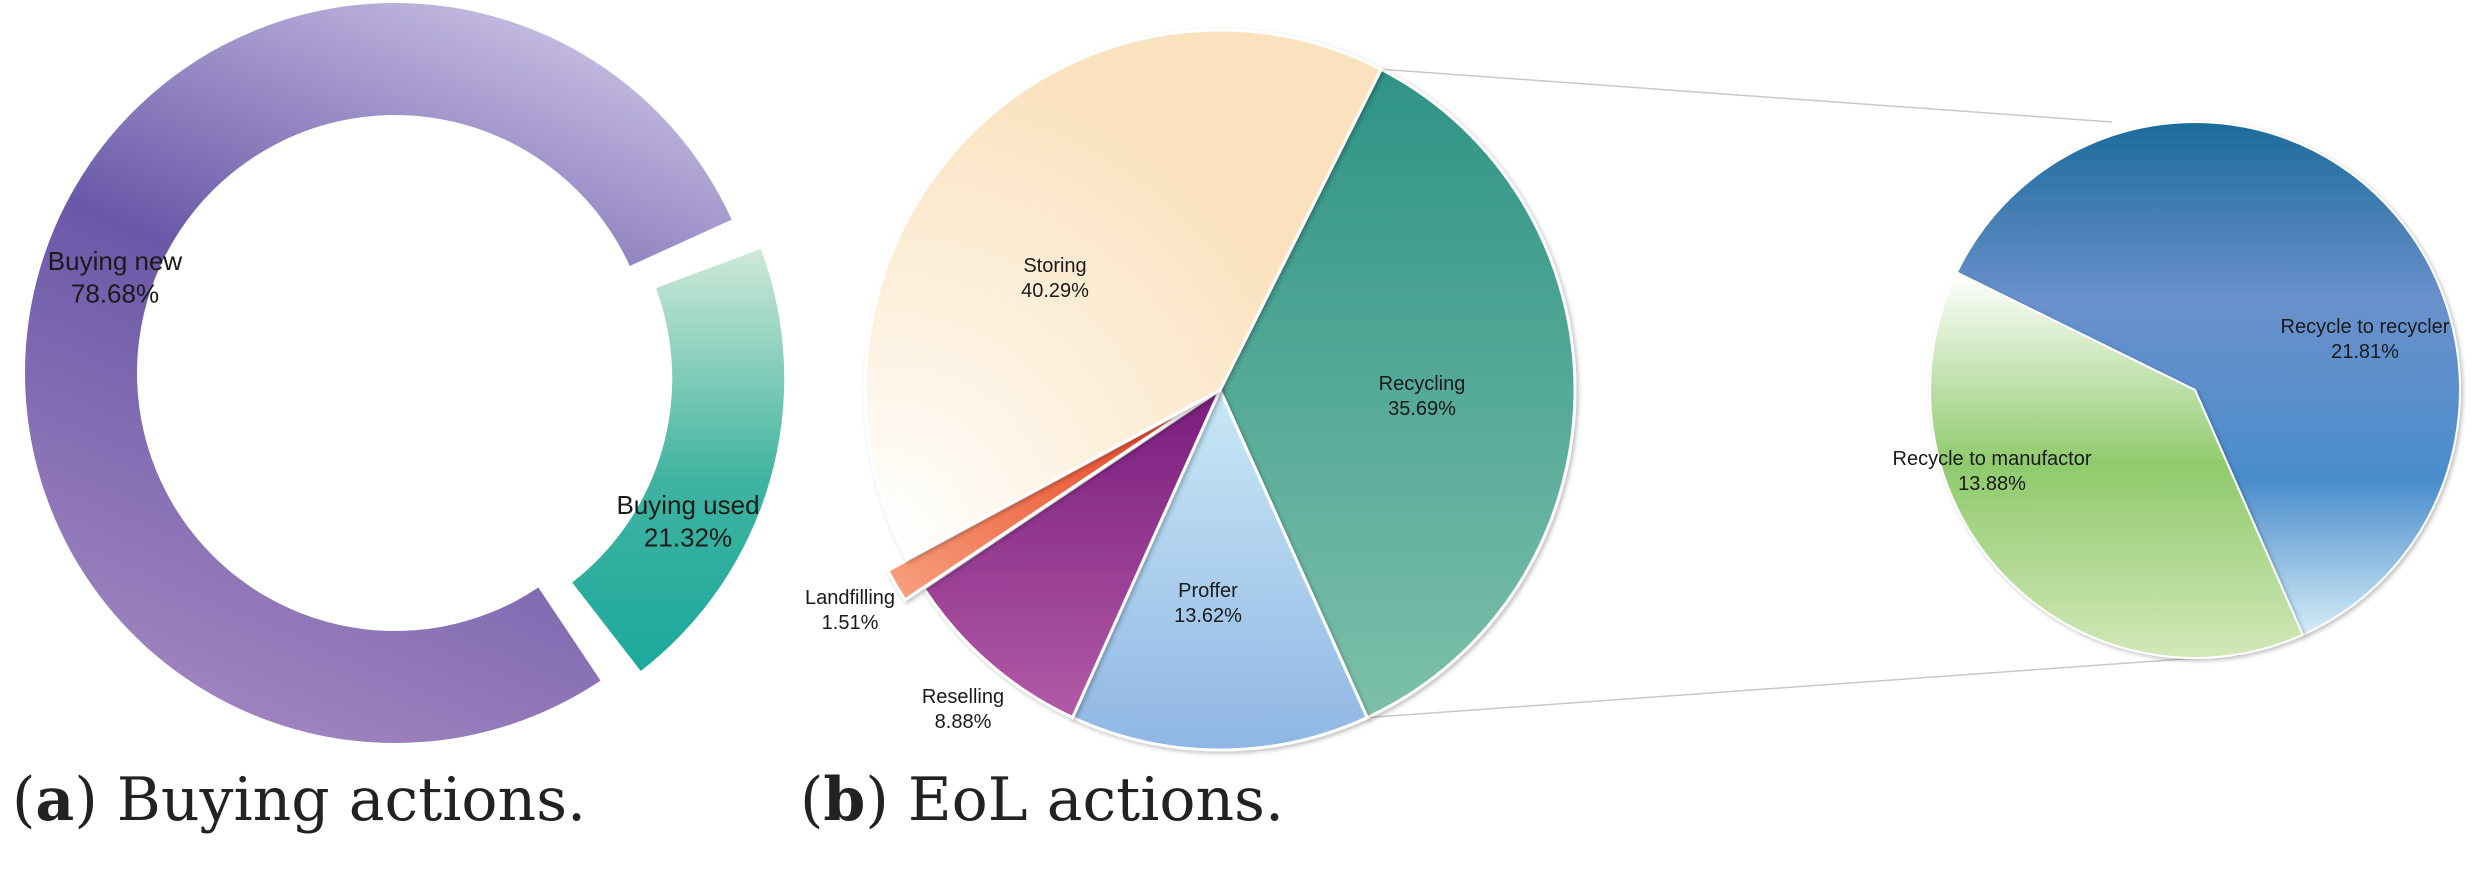 The height and width of the screenshot is (879, 2477). I want to click on breakout-slice-recycle-to-recycler, so click(2208, 379).